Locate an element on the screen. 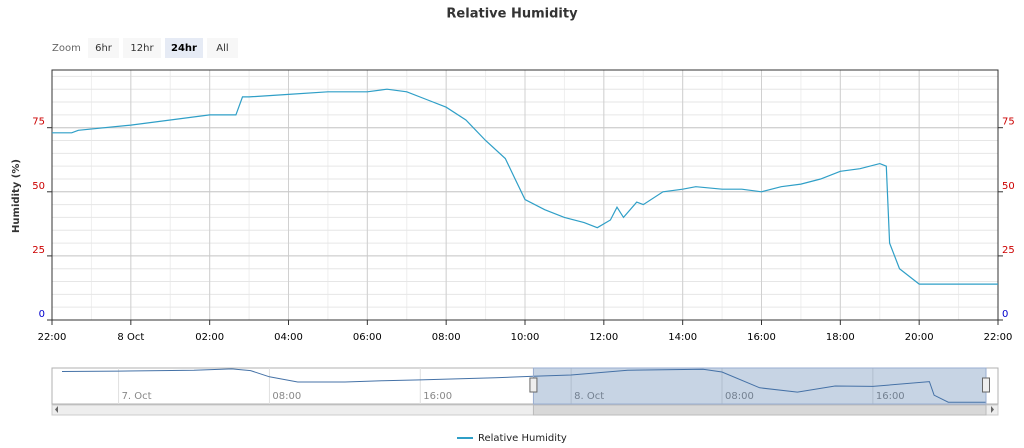 The height and width of the screenshot is (448, 1024). zoom-button-label: 24hr is located at coordinates (184, 48).